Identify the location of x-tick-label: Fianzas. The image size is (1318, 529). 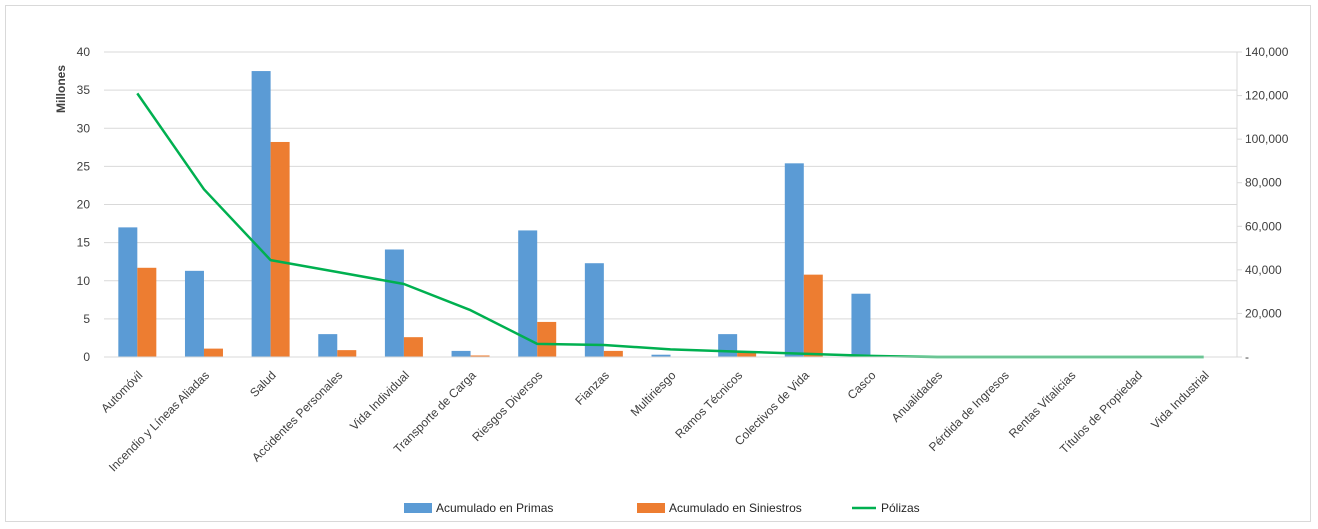
(592, 388).